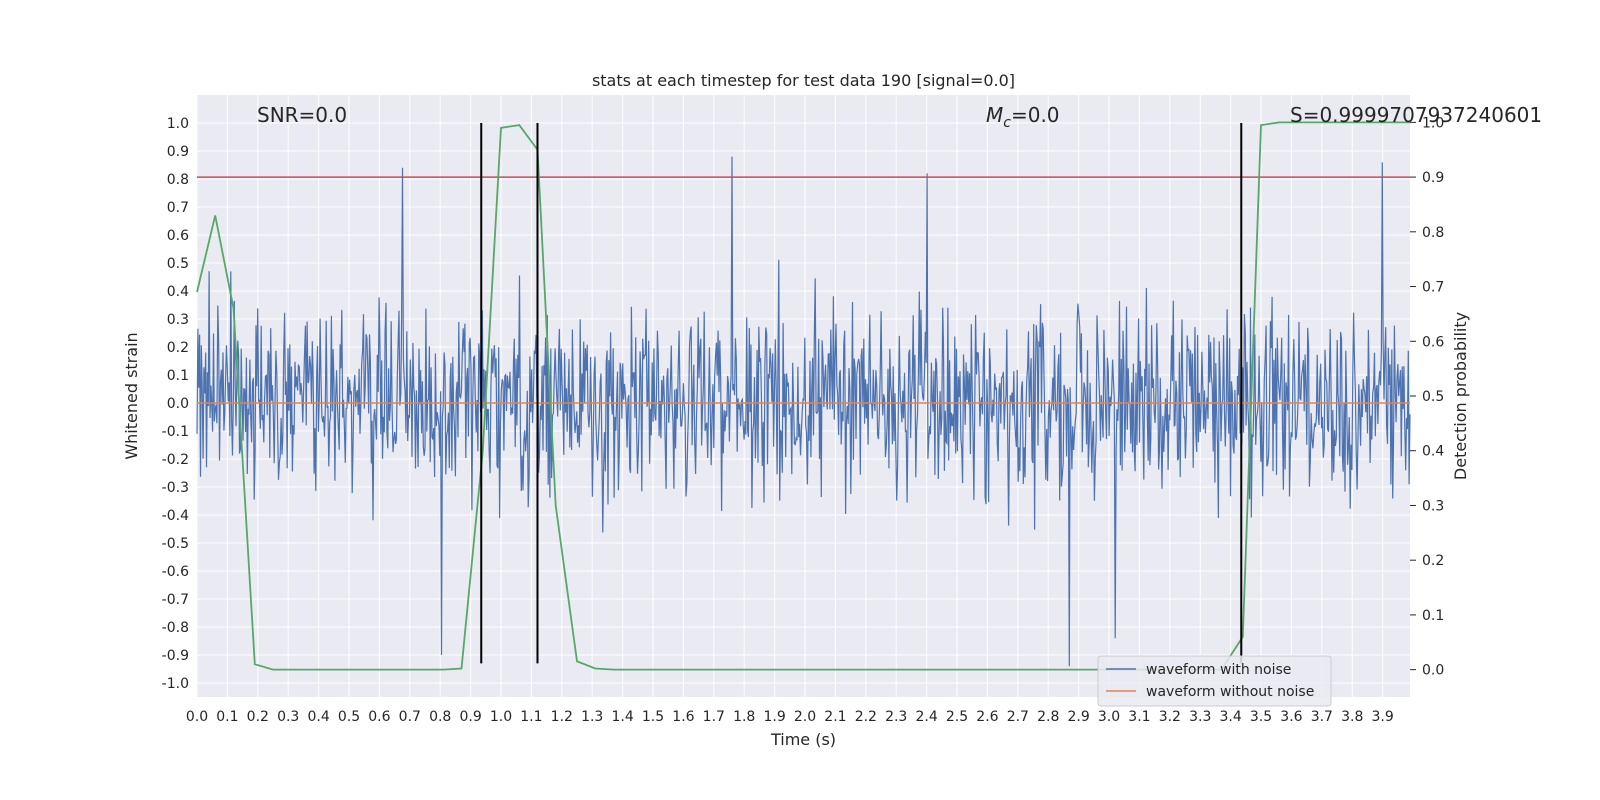 The height and width of the screenshot is (800, 1600). I want to click on x-tick-label: 3.2, so click(1170, 717).